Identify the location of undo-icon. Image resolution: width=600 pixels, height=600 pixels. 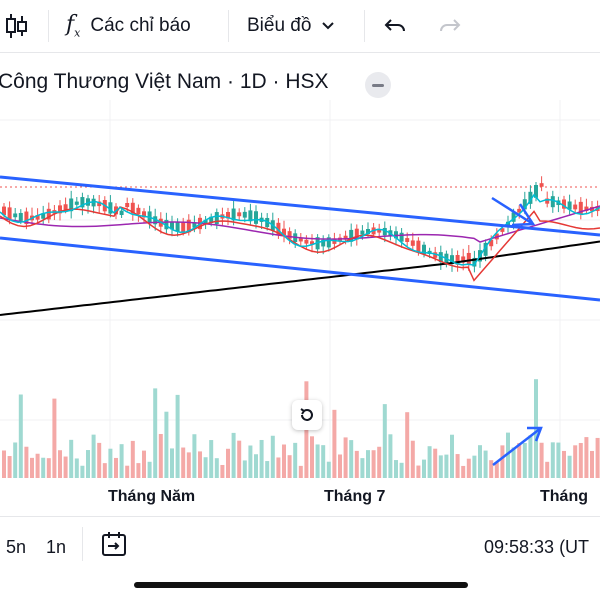
(394, 25).